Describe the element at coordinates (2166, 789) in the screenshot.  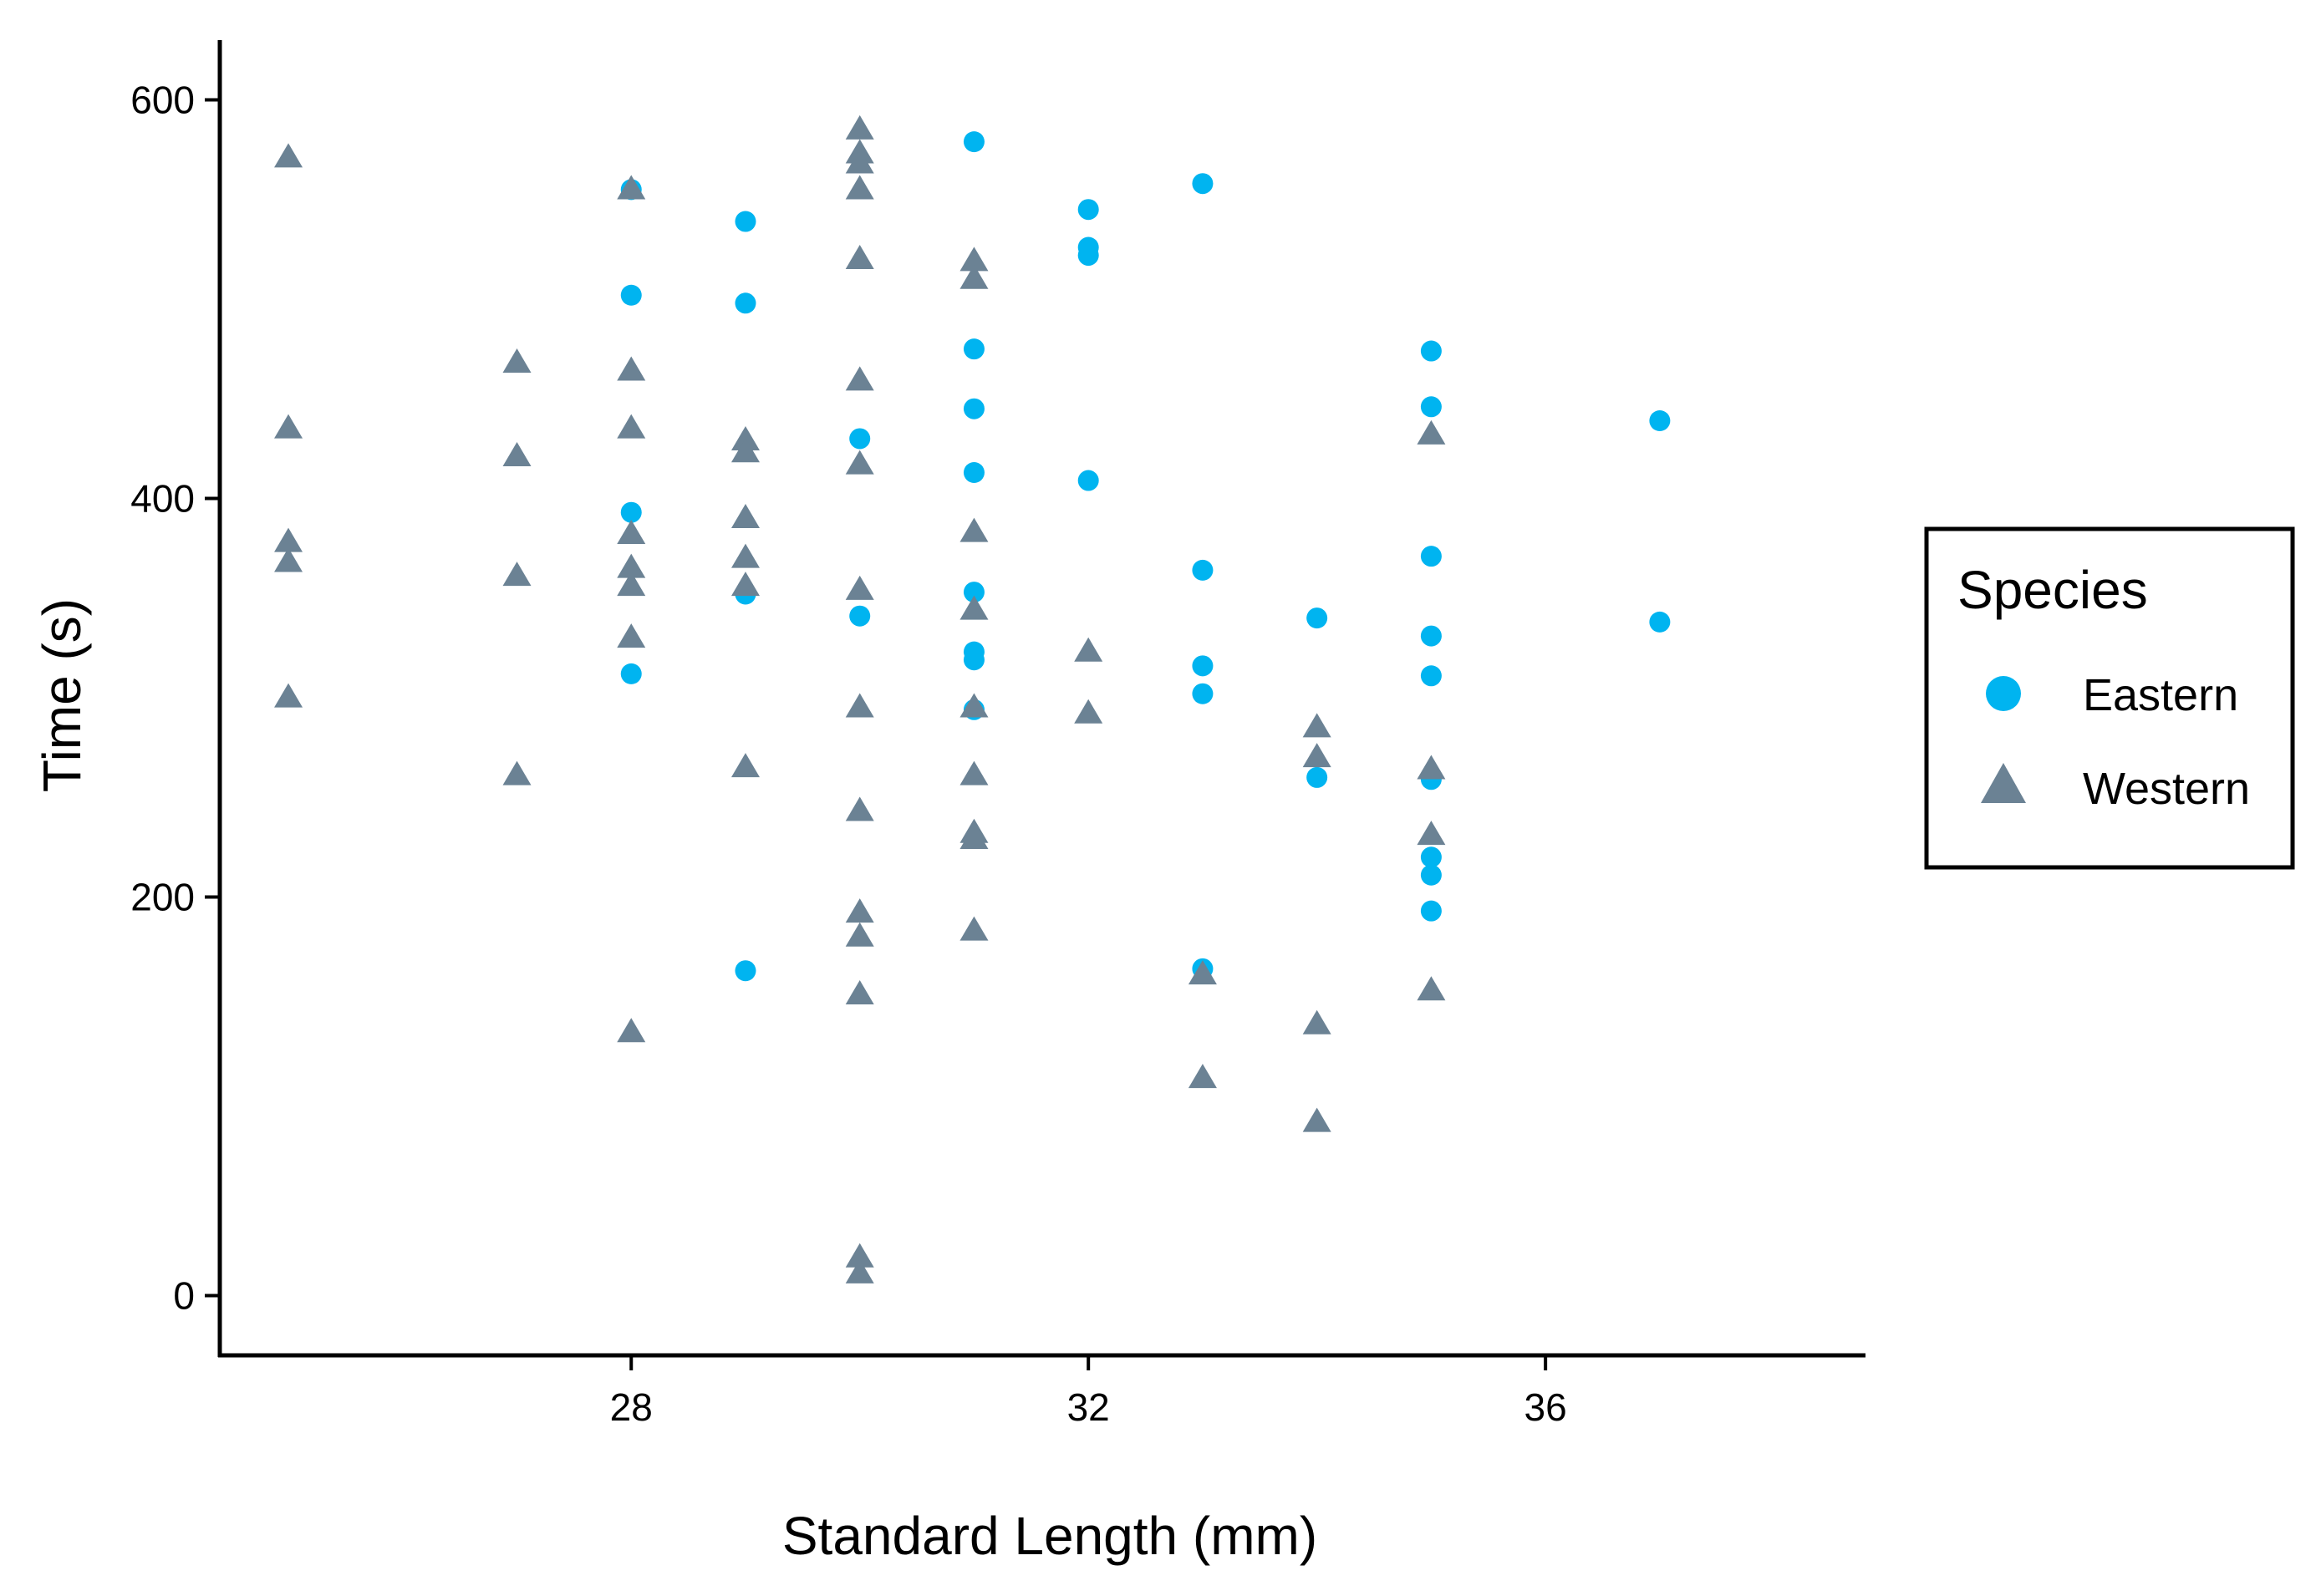
I see `legend-label-western: Western` at that location.